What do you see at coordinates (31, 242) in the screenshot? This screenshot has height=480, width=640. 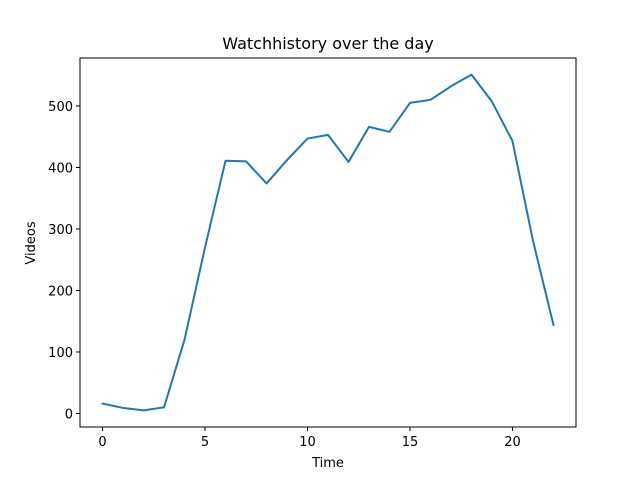 I see `y-axis-label: Videos` at bounding box center [31, 242].